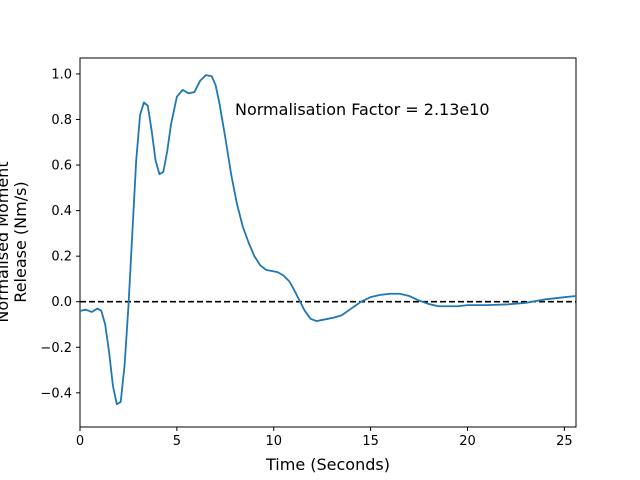  I want to click on x-tick-label: 5, so click(177, 441).